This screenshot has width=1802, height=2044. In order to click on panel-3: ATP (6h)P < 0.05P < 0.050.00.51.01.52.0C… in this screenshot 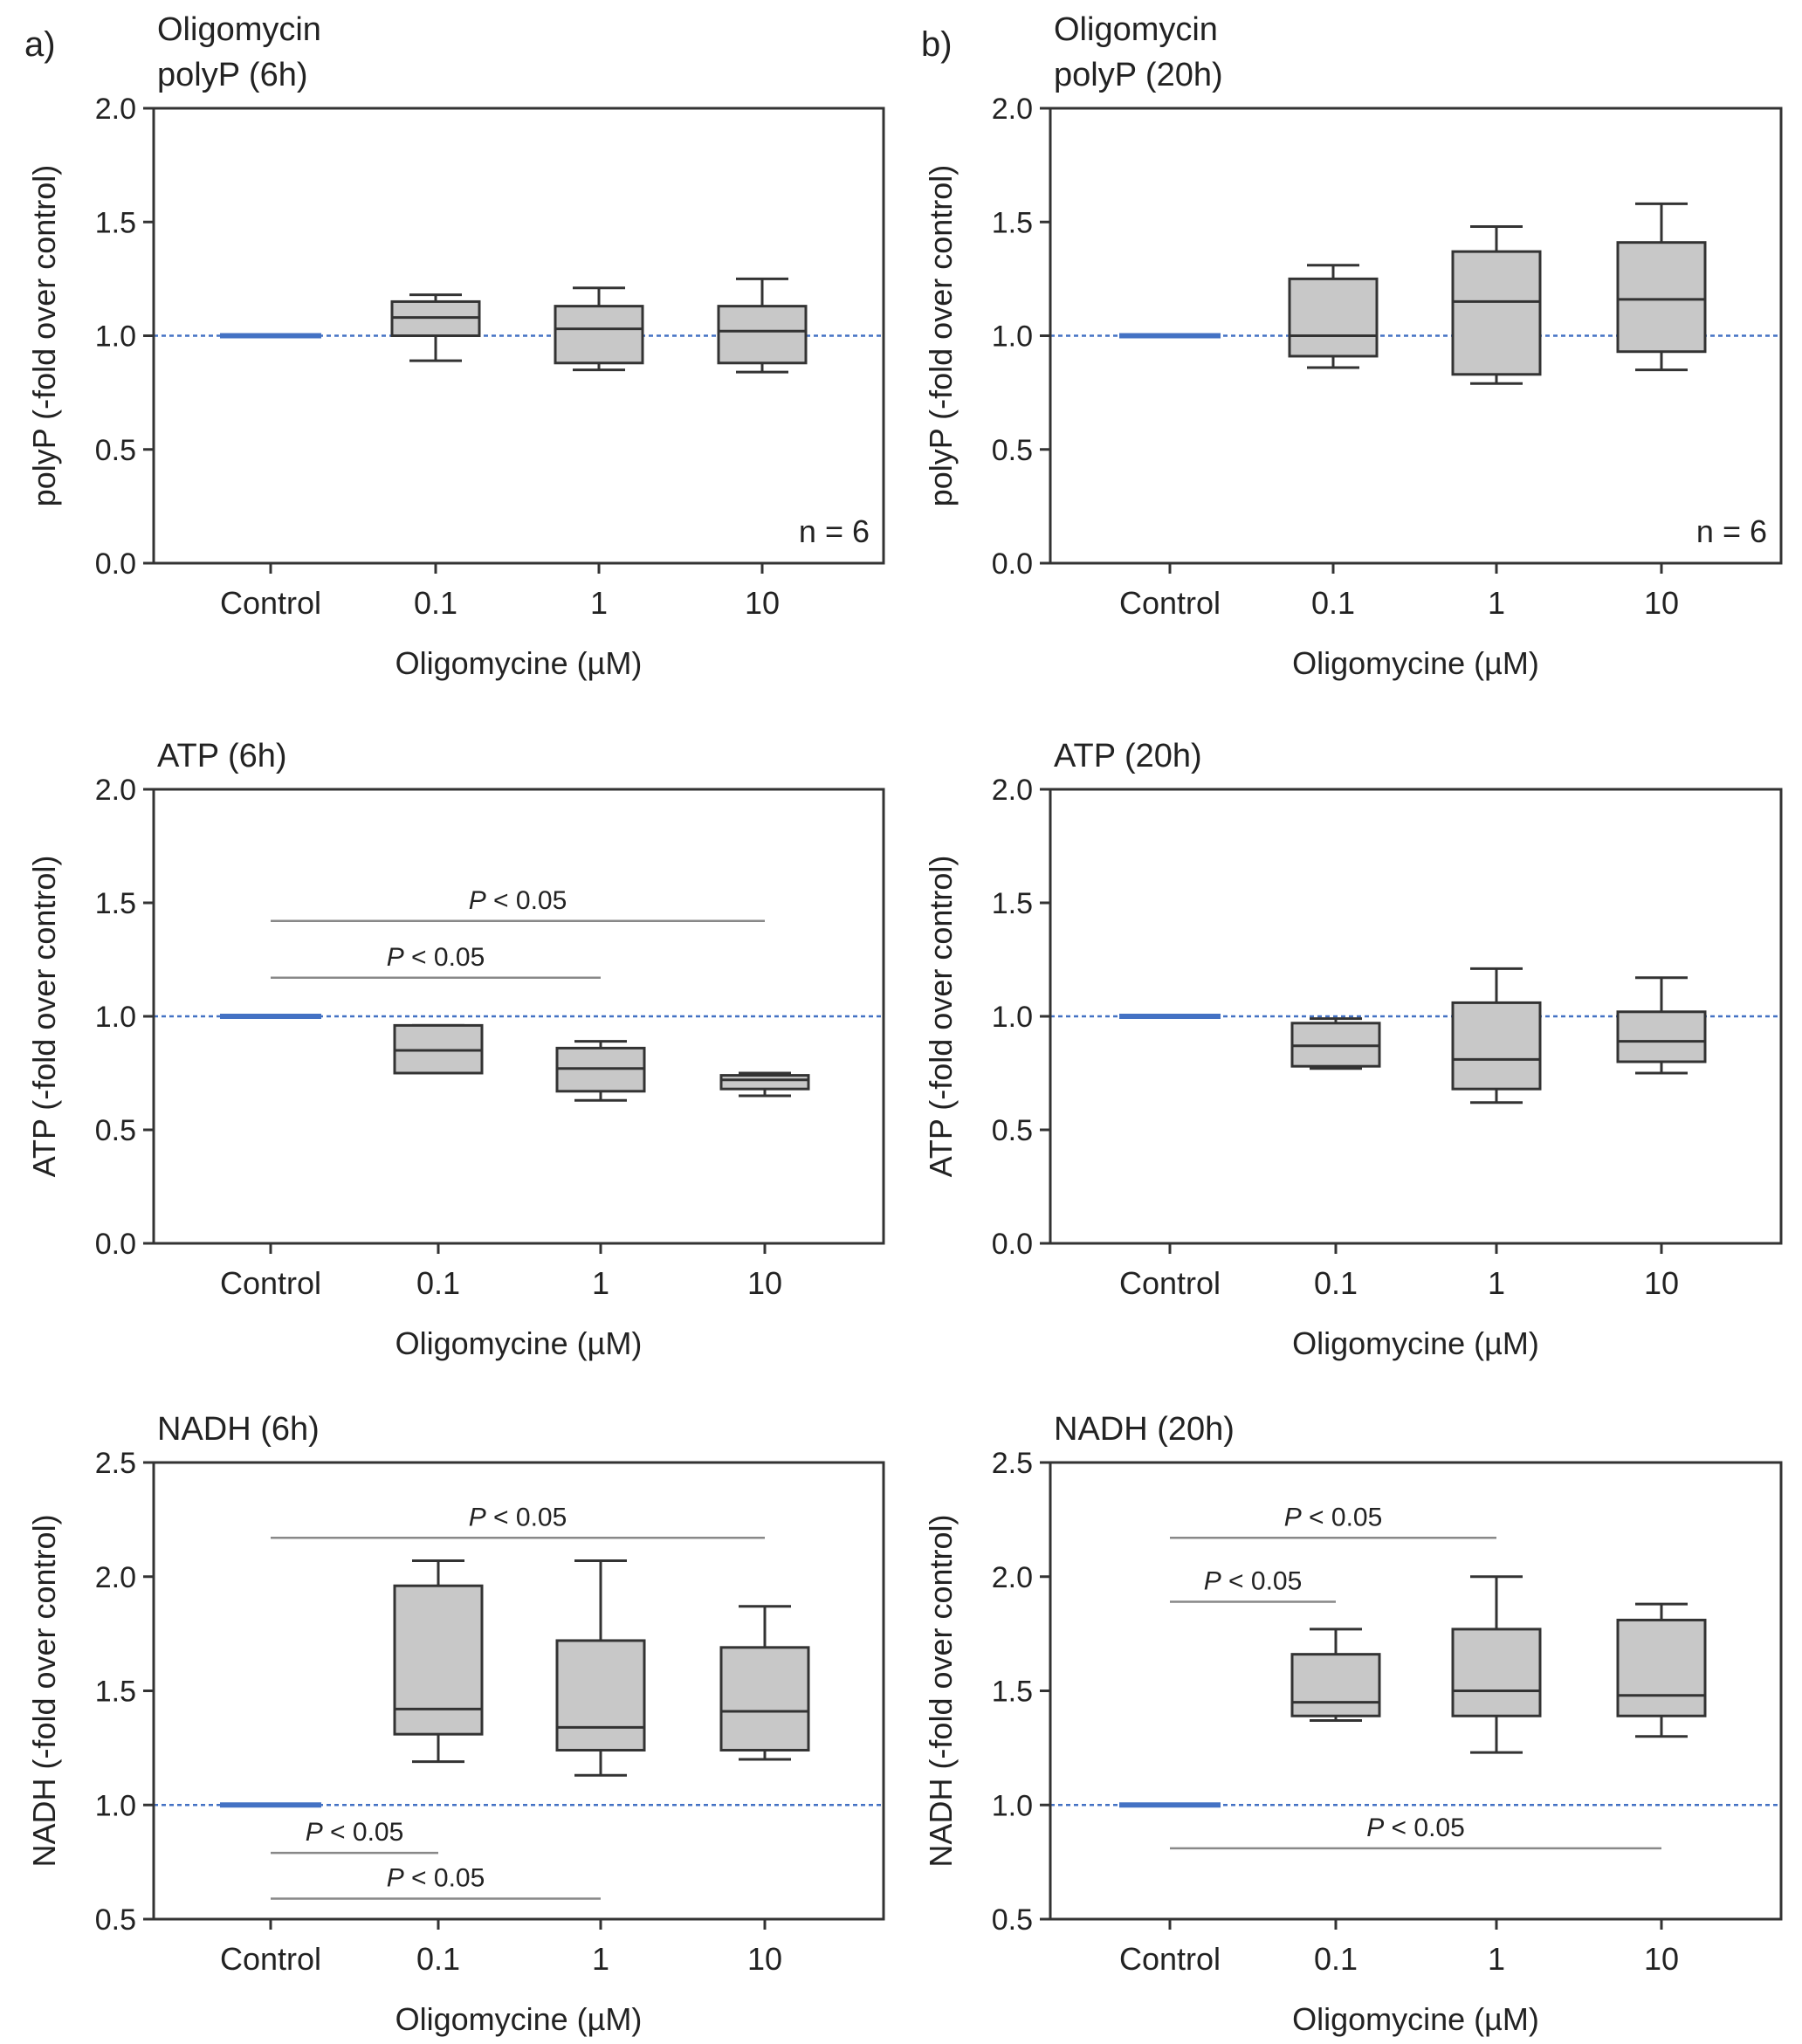, I will do `click(455, 1049)`.